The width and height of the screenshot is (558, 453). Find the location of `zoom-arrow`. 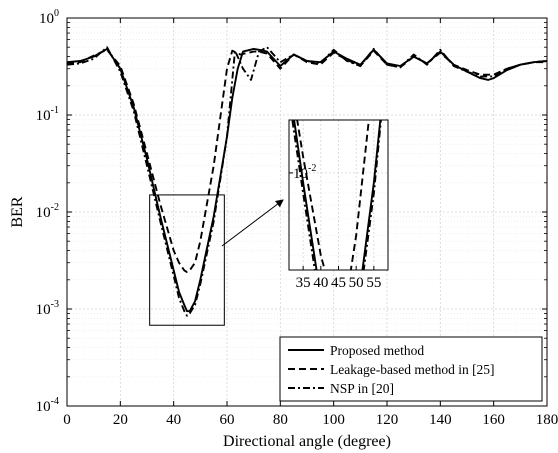

zoom-arrow is located at coordinates (252, 223).